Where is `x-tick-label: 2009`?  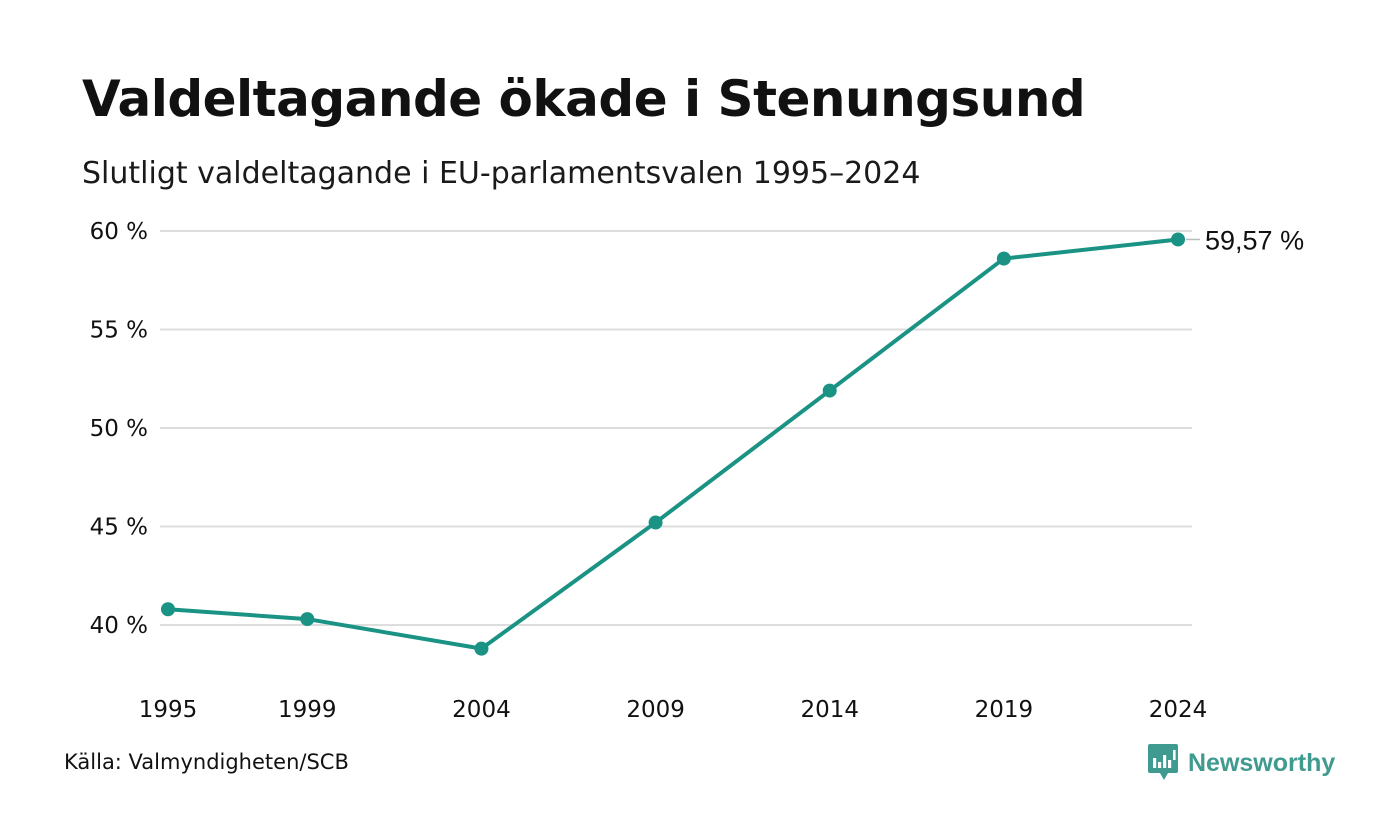
x-tick-label: 2009 is located at coordinates (655, 710).